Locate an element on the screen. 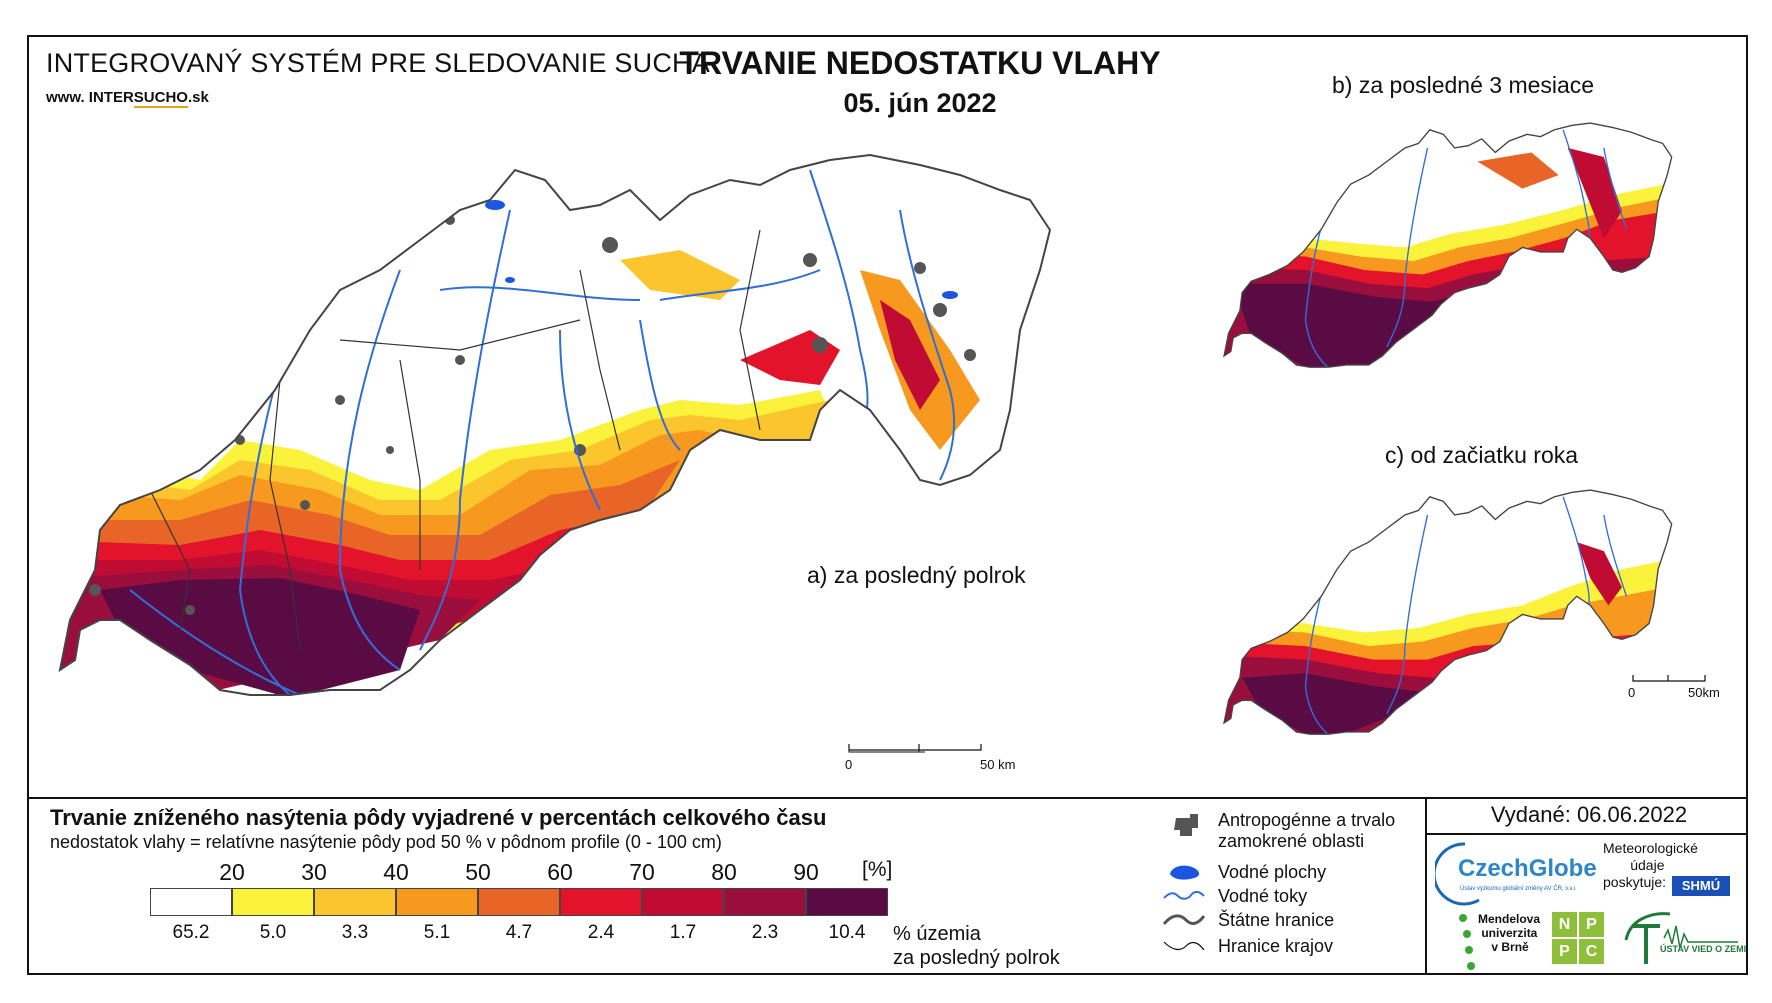  inset-map-year-start is located at coordinates (1448, 612).